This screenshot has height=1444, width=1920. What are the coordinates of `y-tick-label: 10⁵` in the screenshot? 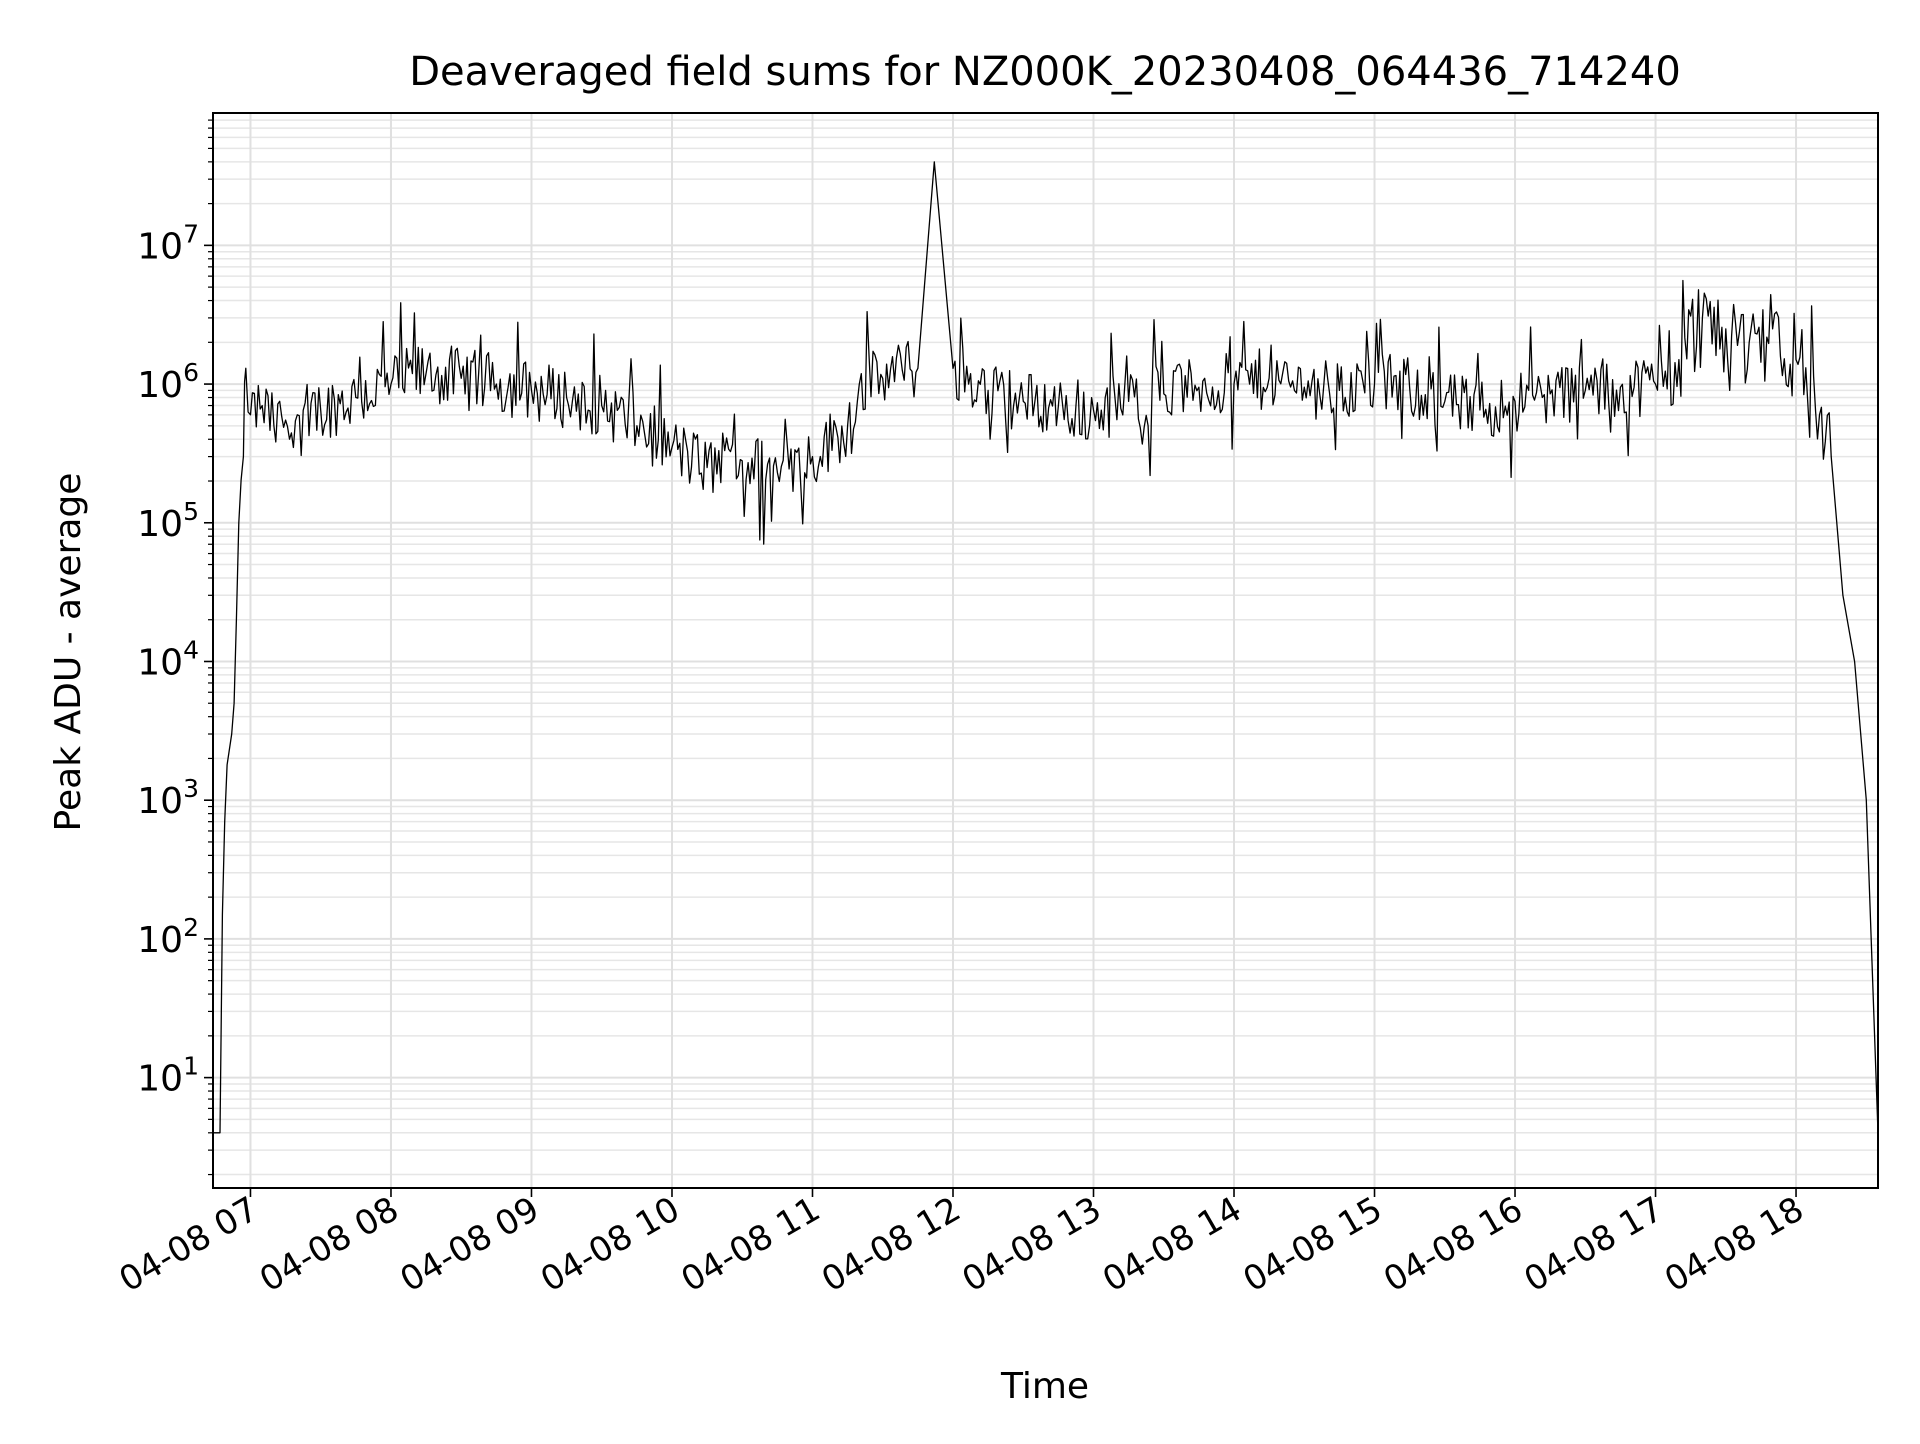 It's located at (168, 521).